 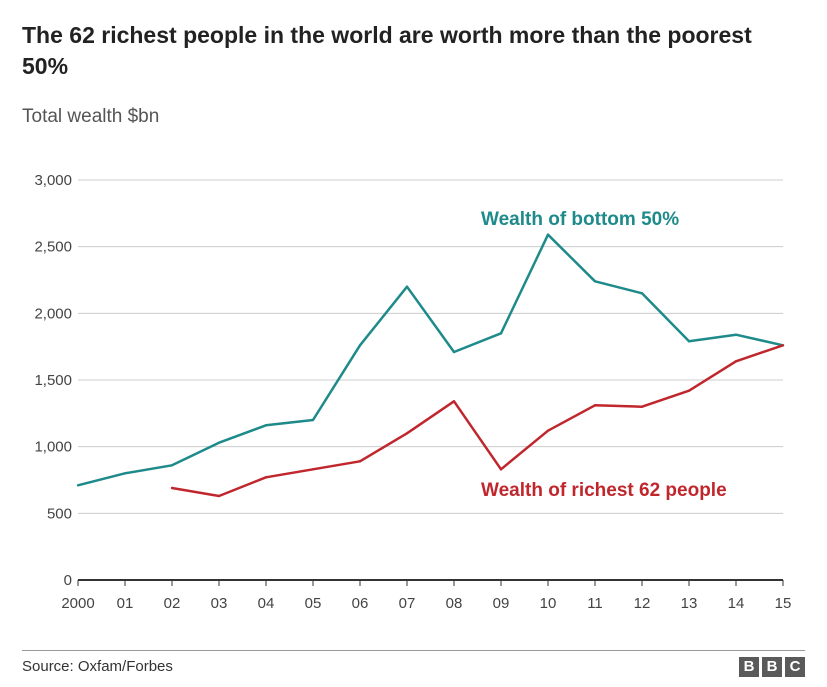 What do you see at coordinates (91, 116) in the screenshot?
I see `chart-subtitle: Total wealth $bn` at bounding box center [91, 116].